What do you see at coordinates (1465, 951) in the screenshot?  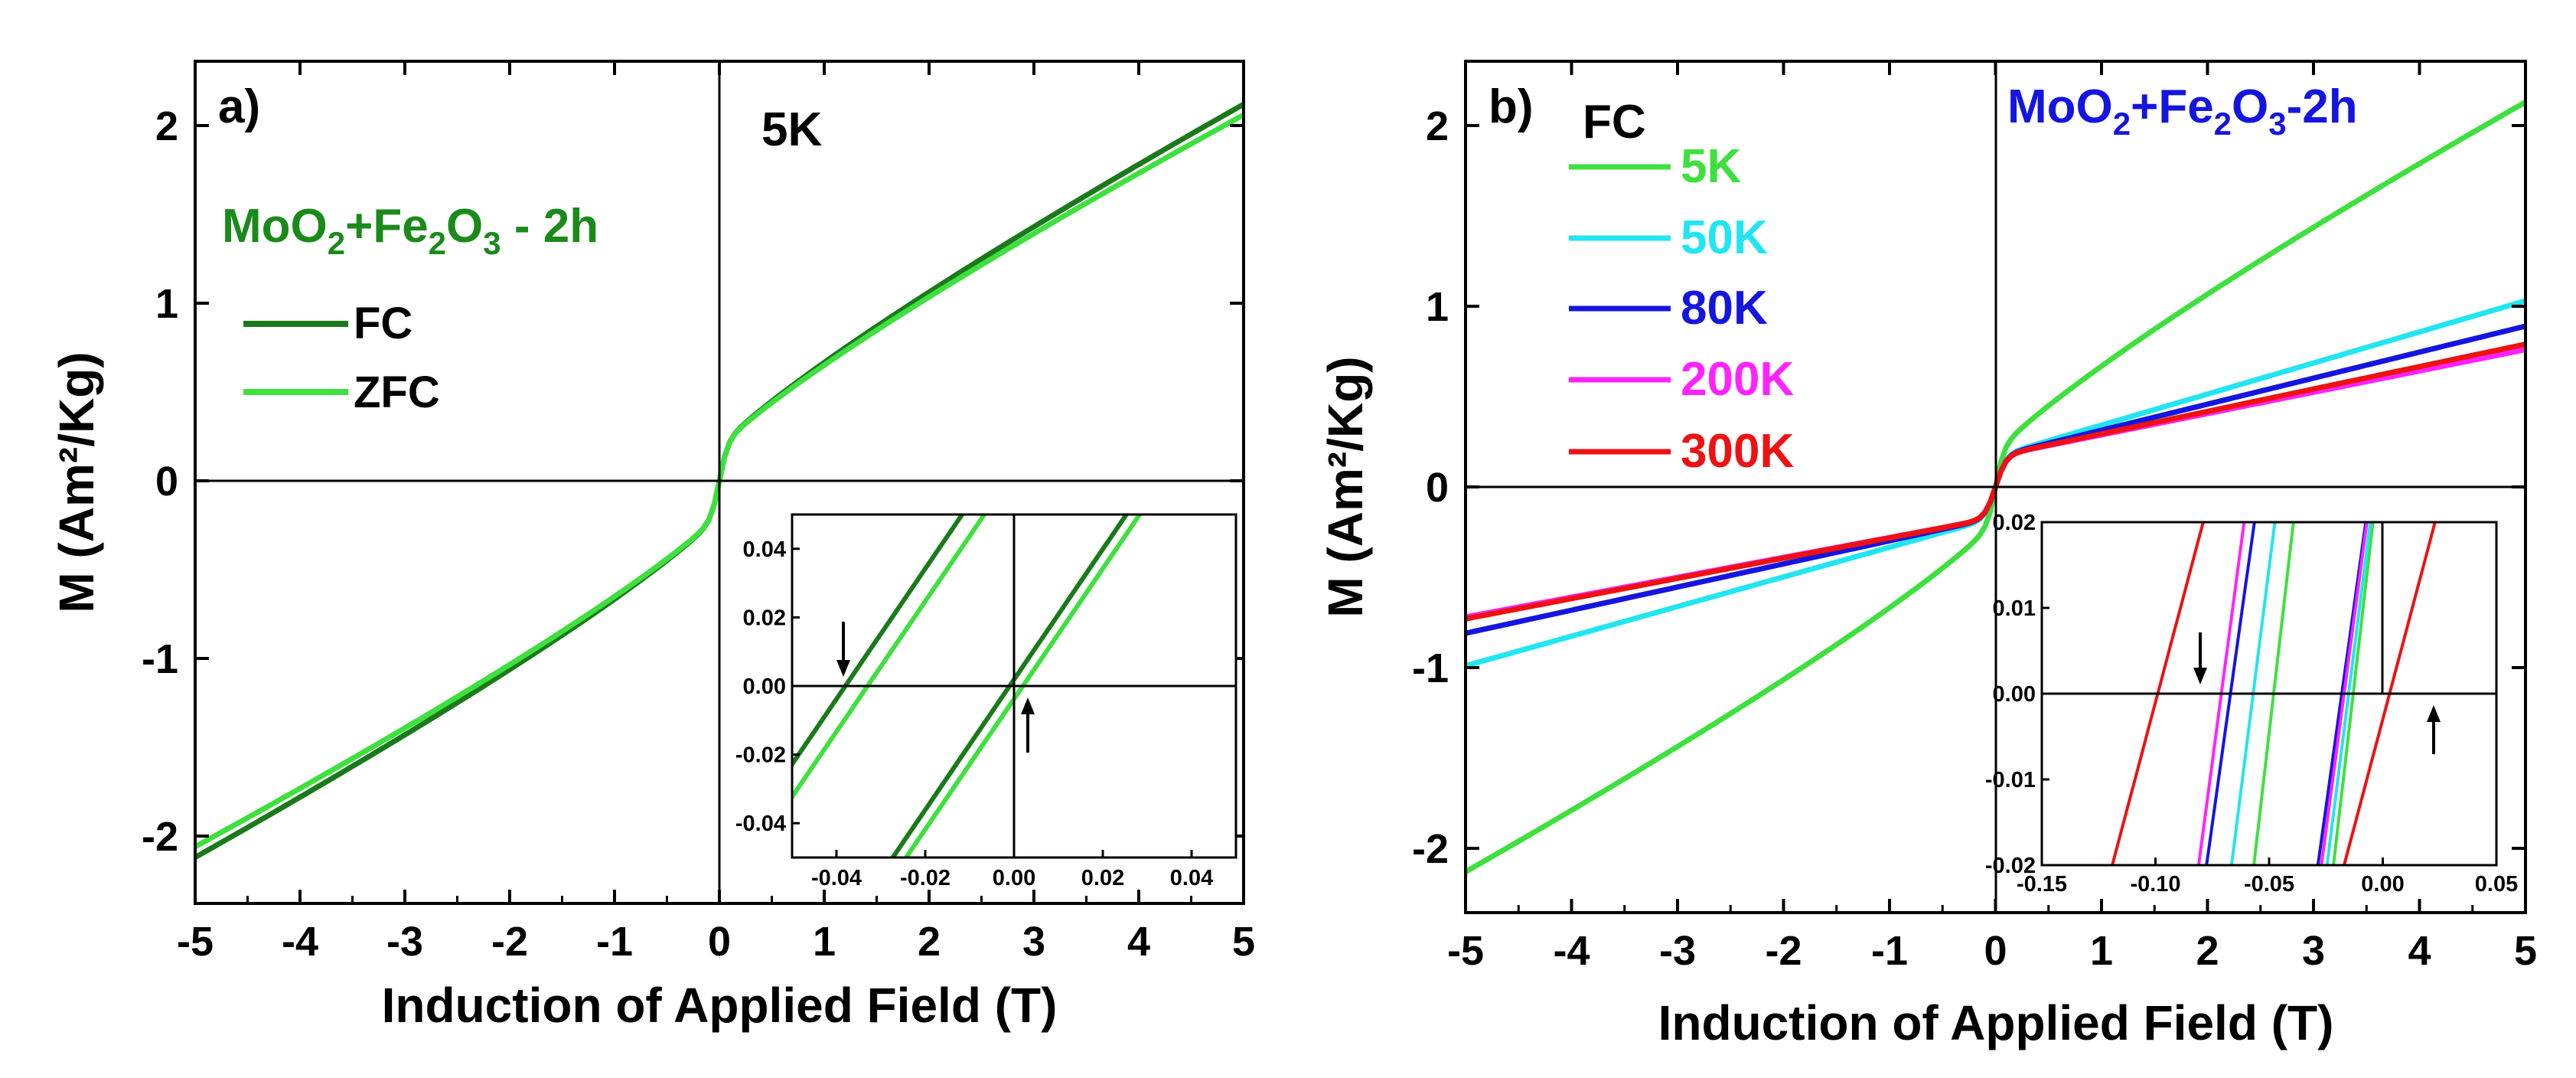 I see `panel-b-xtick-label: -5` at bounding box center [1465, 951].